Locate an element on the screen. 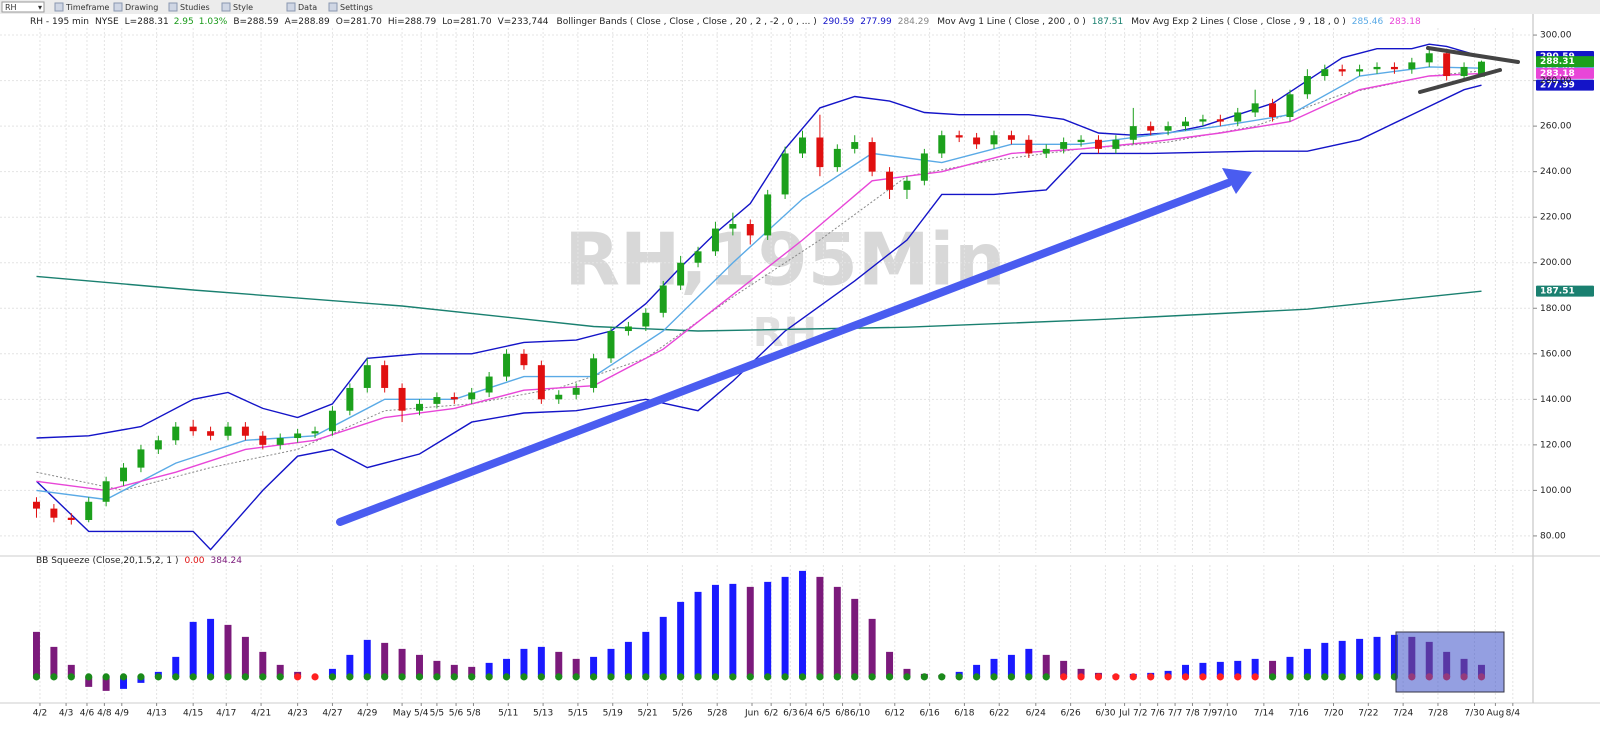 The width and height of the screenshot is (1600, 743). x-tick-label: 4/9 is located at coordinates (122, 714).